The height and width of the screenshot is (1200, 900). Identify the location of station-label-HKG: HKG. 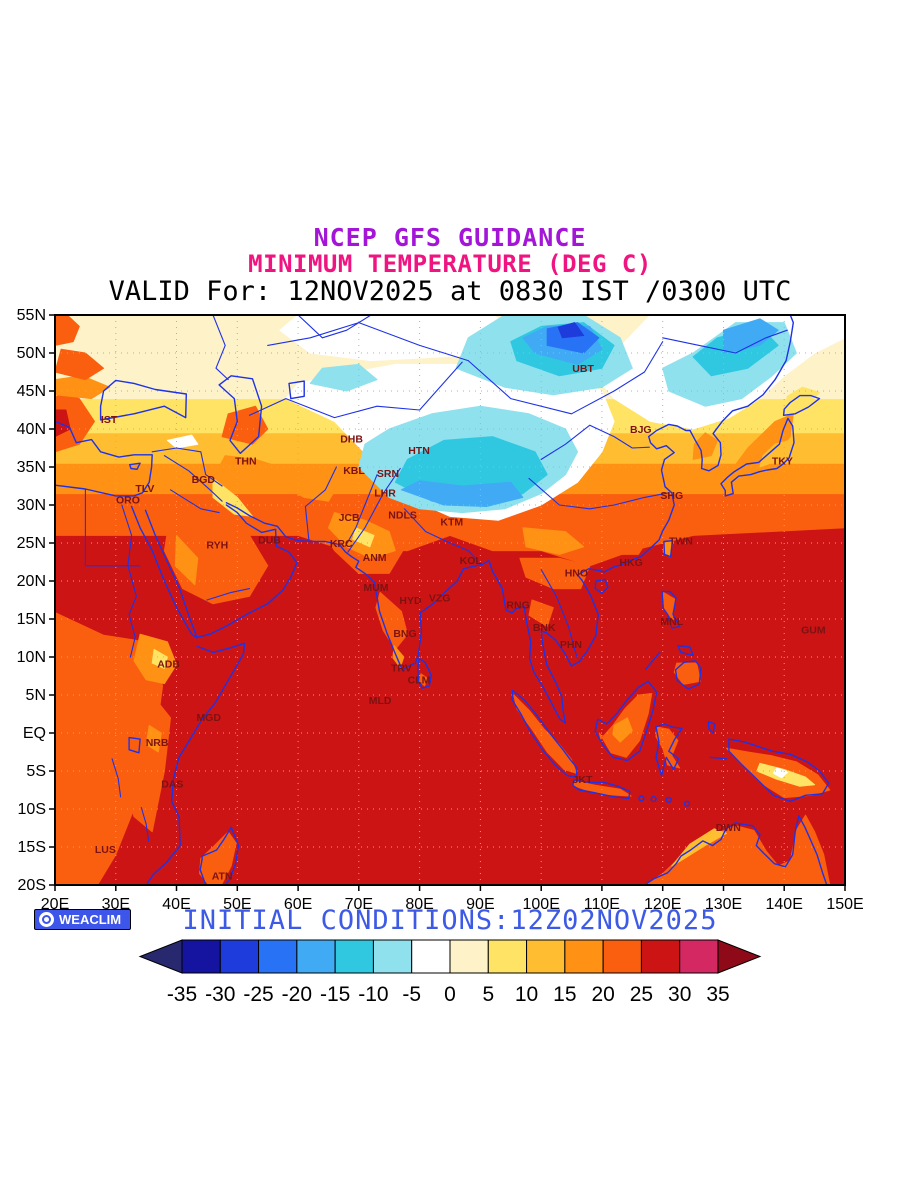
(630, 563).